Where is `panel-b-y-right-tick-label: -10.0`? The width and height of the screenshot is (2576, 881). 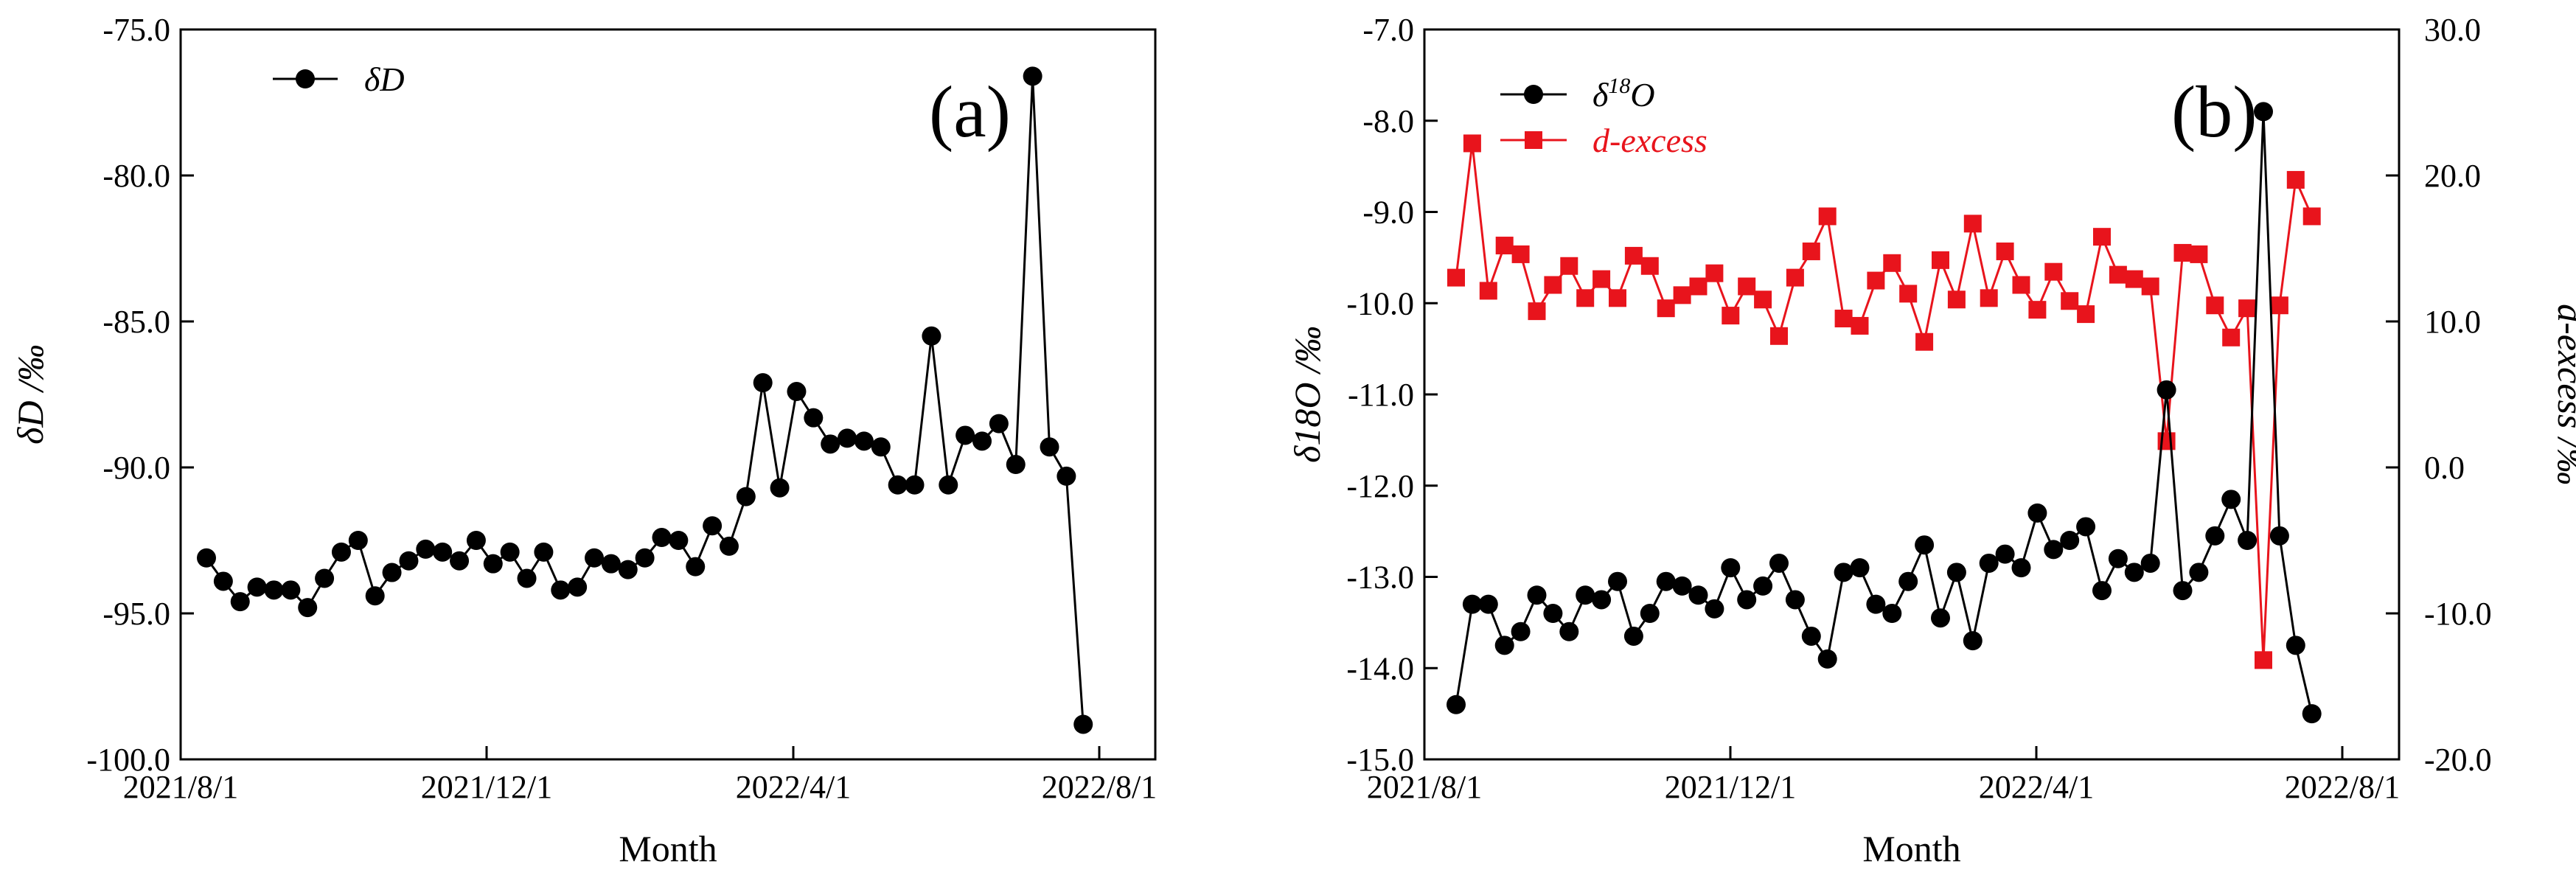
panel-b-y-right-tick-label: -10.0 is located at coordinates (2458, 614).